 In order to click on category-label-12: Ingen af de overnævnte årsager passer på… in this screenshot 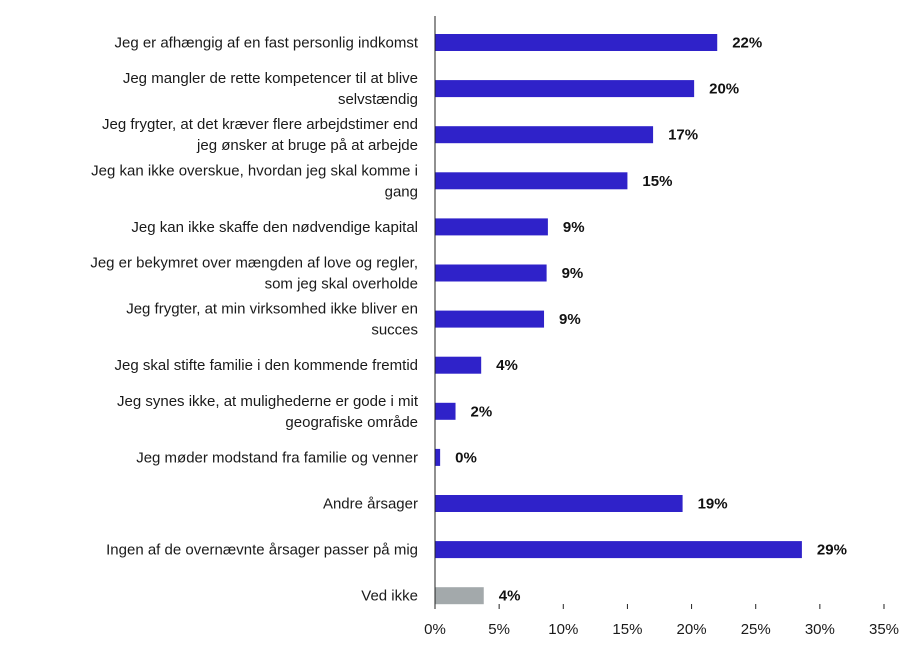, I will do `click(262, 550)`.